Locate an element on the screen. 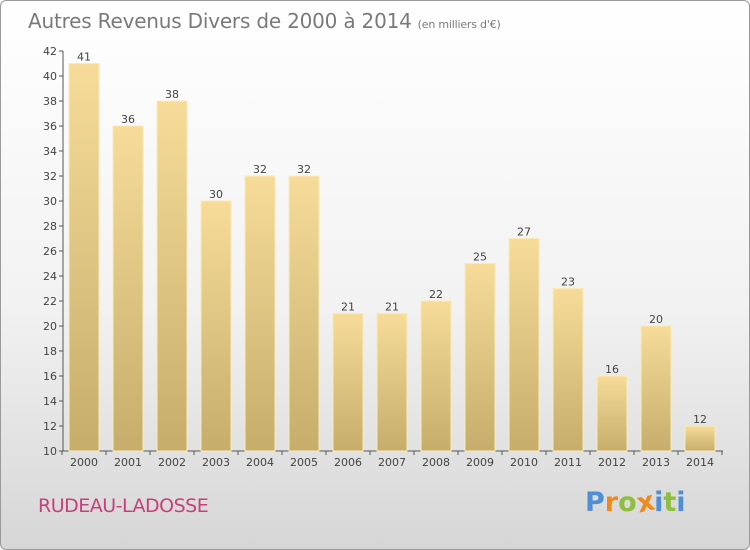  proxiti-logo: Proxiti is located at coordinates (635, 503).